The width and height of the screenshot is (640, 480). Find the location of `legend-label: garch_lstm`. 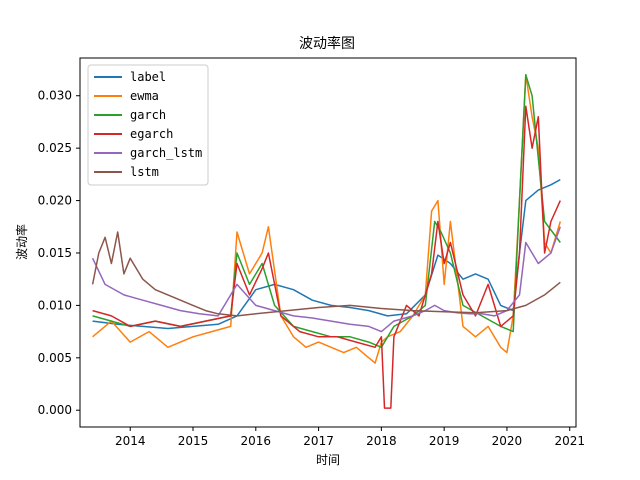

legend-label: garch_lstm is located at coordinates (166, 153).